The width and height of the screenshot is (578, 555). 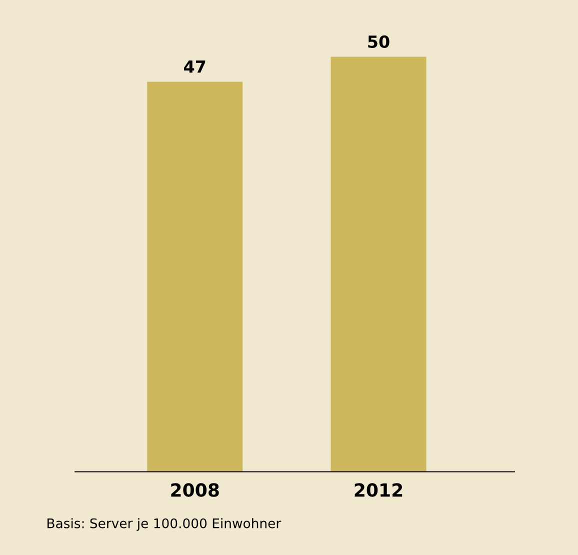 What do you see at coordinates (378, 490) in the screenshot?
I see `x-tick-label: 2012` at bounding box center [378, 490].